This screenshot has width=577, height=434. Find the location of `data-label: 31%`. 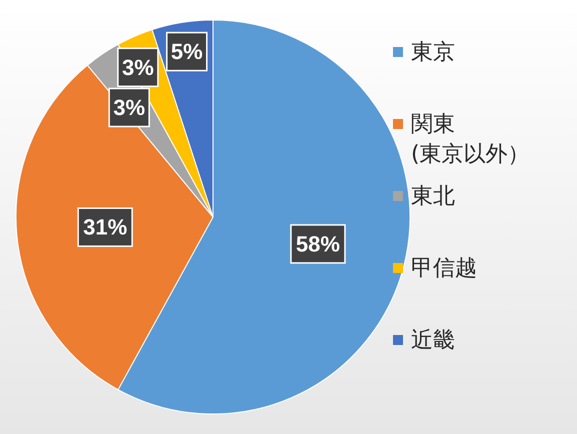

data-label: 31% is located at coordinates (105, 227).